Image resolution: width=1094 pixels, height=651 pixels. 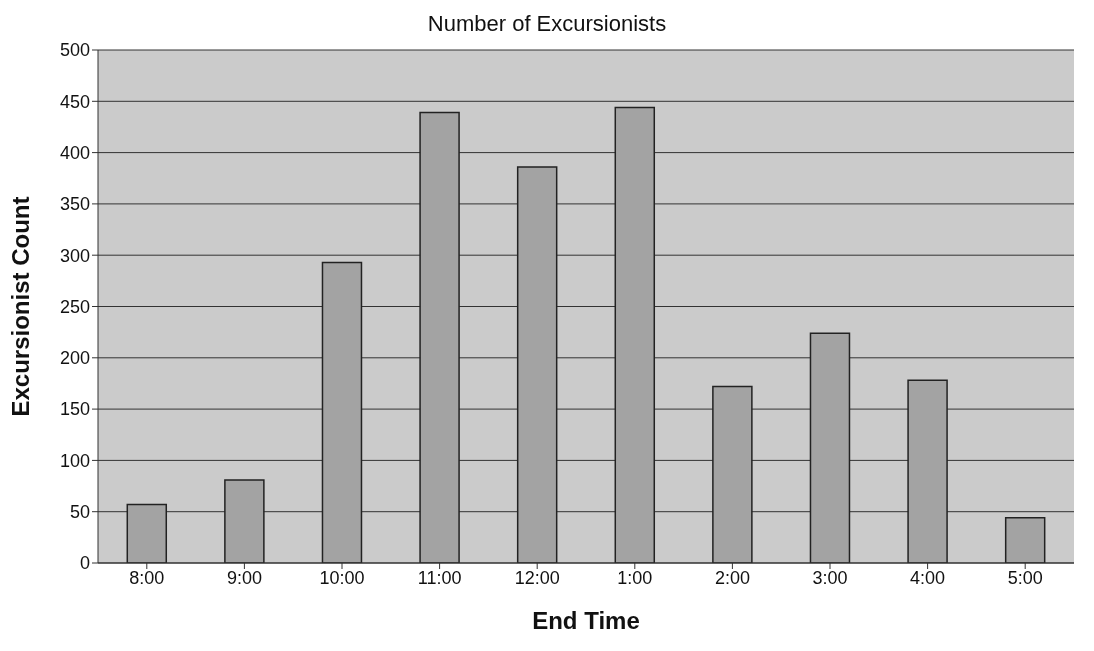 What do you see at coordinates (586, 620) in the screenshot?
I see `x-axis-title: End Time` at bounding box center [586, 620].